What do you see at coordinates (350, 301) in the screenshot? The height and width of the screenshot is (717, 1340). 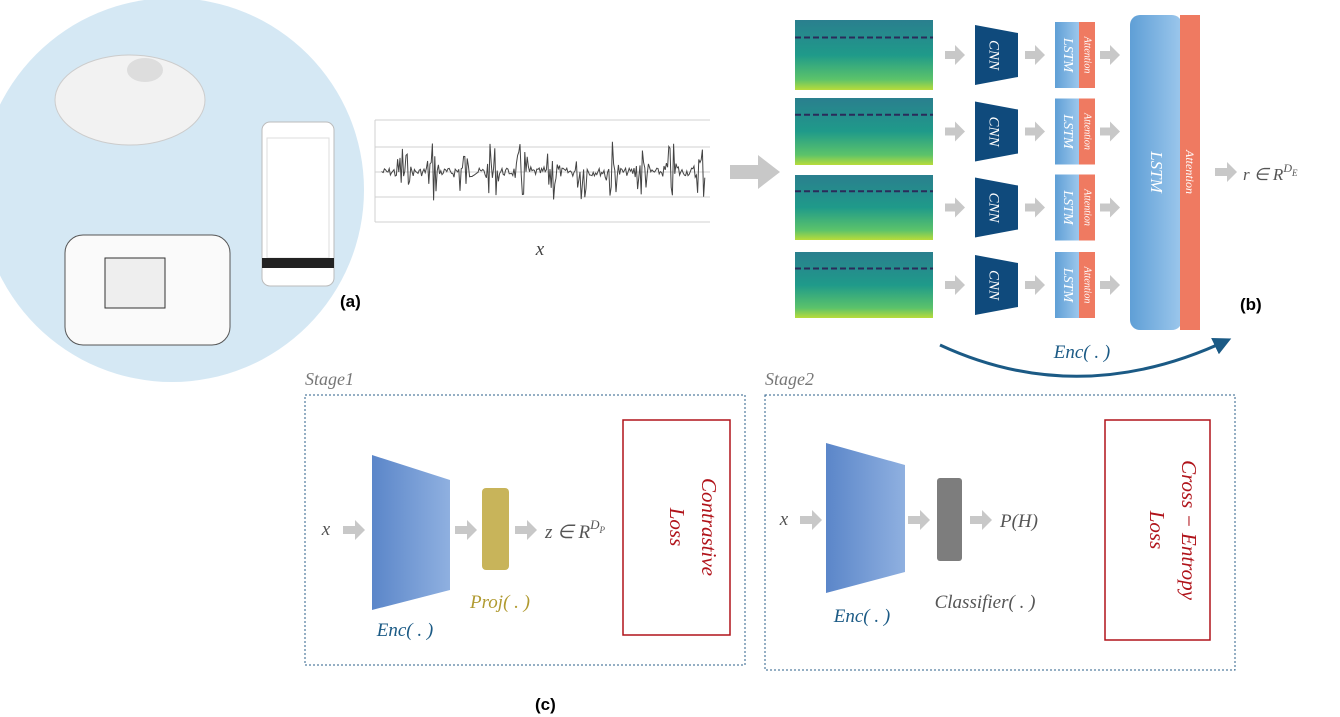 I see `panel-label: (a)` at bounding box center [350, 301].